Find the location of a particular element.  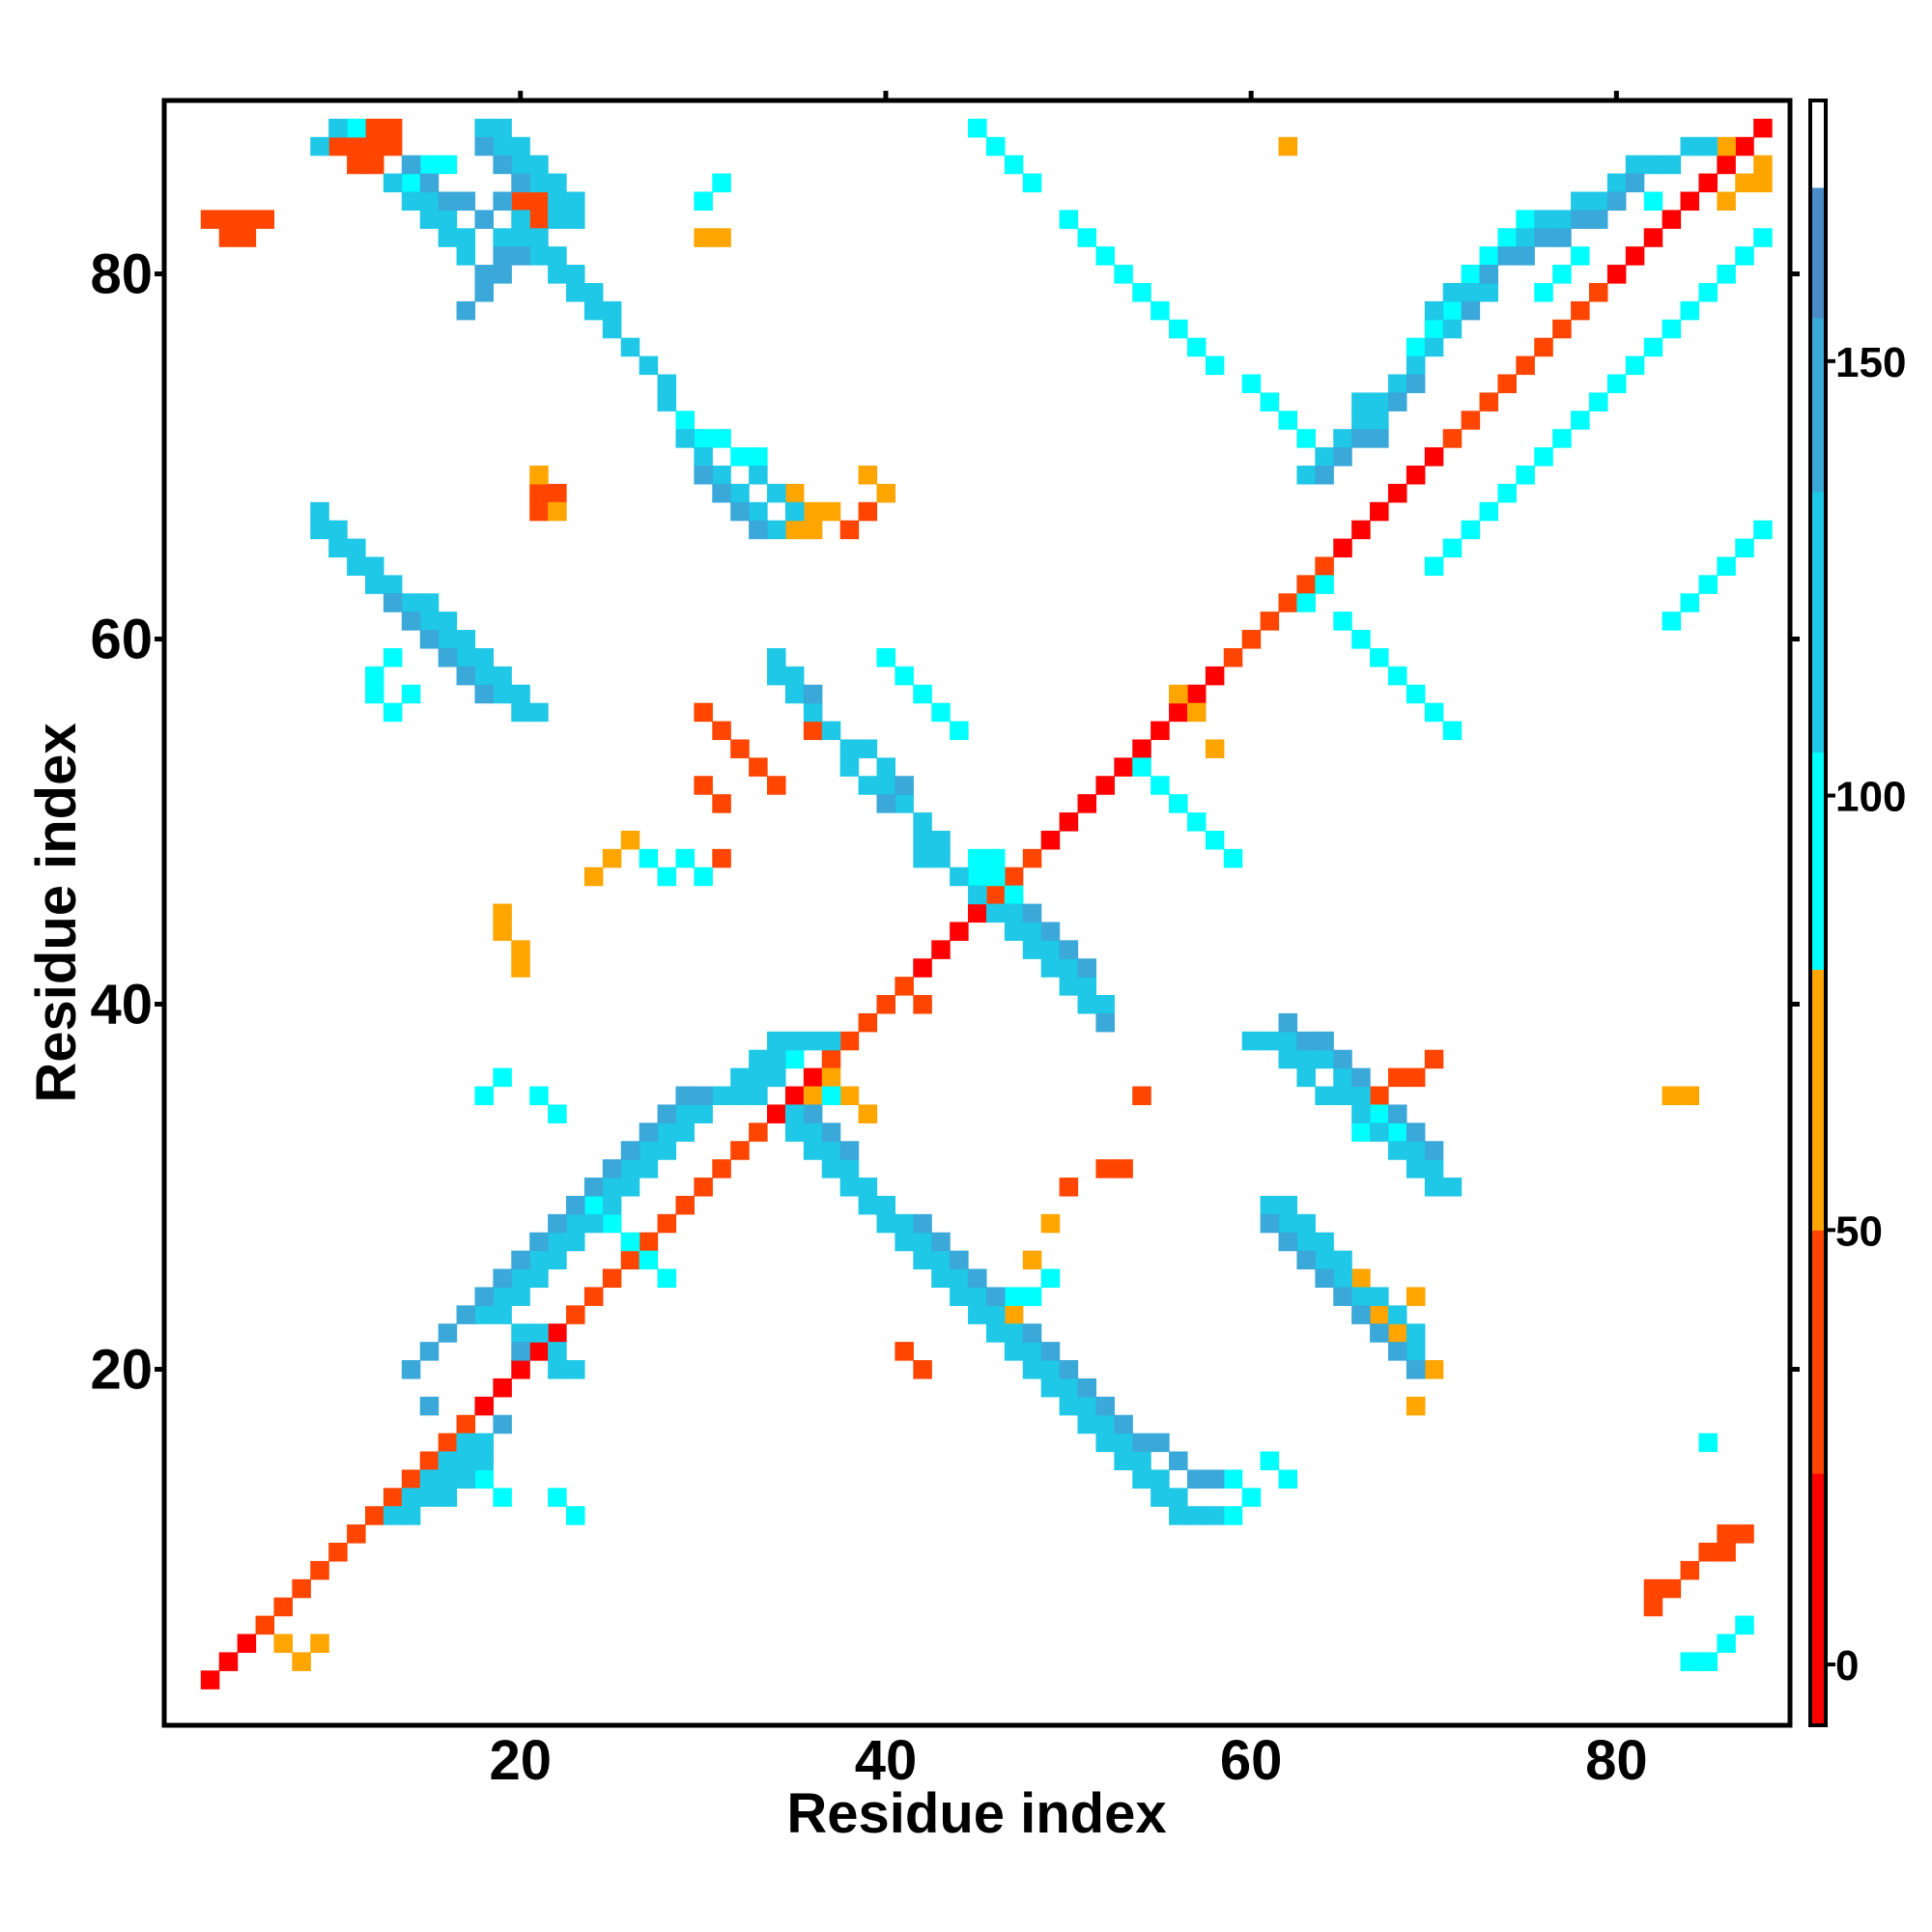

x-tick-label: 40 is located at coordinates (886, 1760).